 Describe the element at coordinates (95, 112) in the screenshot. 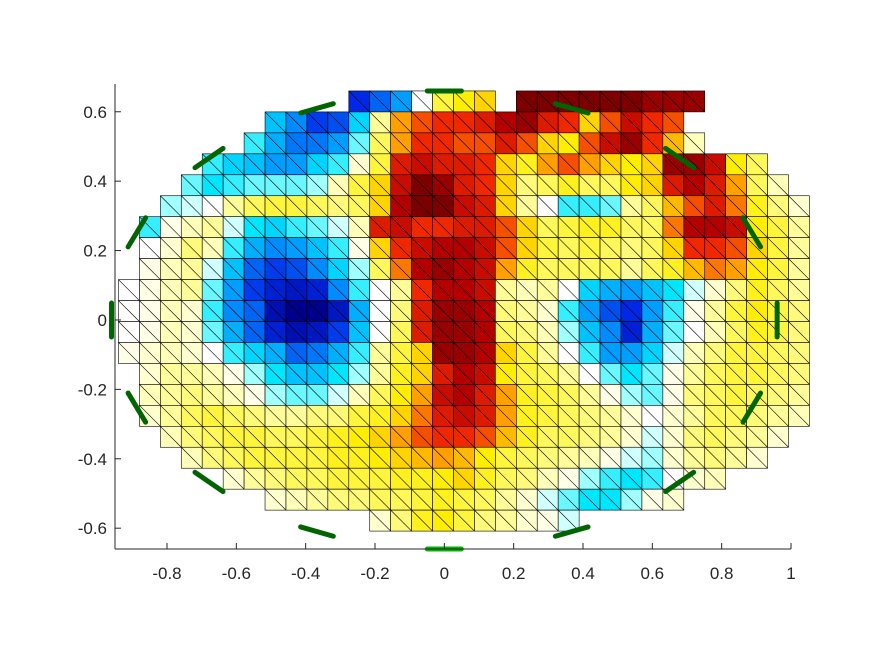

I see `y-tick-label: 0.6` at that location.